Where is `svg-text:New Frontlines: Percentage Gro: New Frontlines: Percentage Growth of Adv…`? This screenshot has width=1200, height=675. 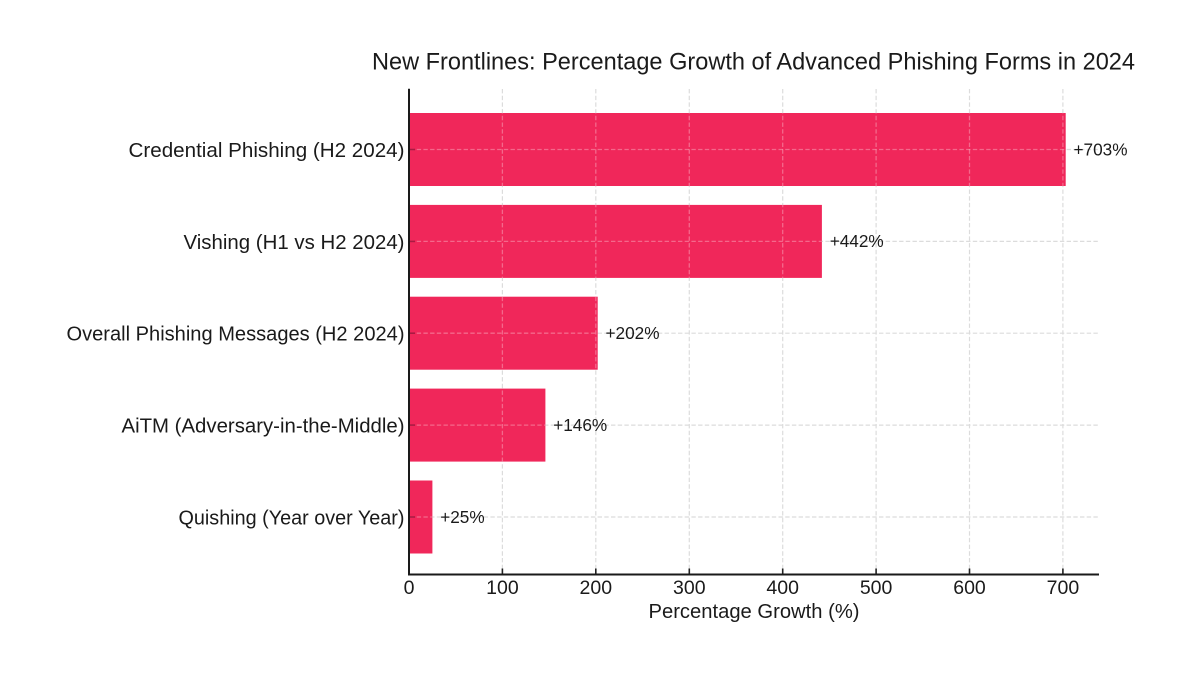
svg-text:New Frontlines: Percentage Gro: New Frontlines: Percentage Growth of Adv… is located at coordinates (753, 61).